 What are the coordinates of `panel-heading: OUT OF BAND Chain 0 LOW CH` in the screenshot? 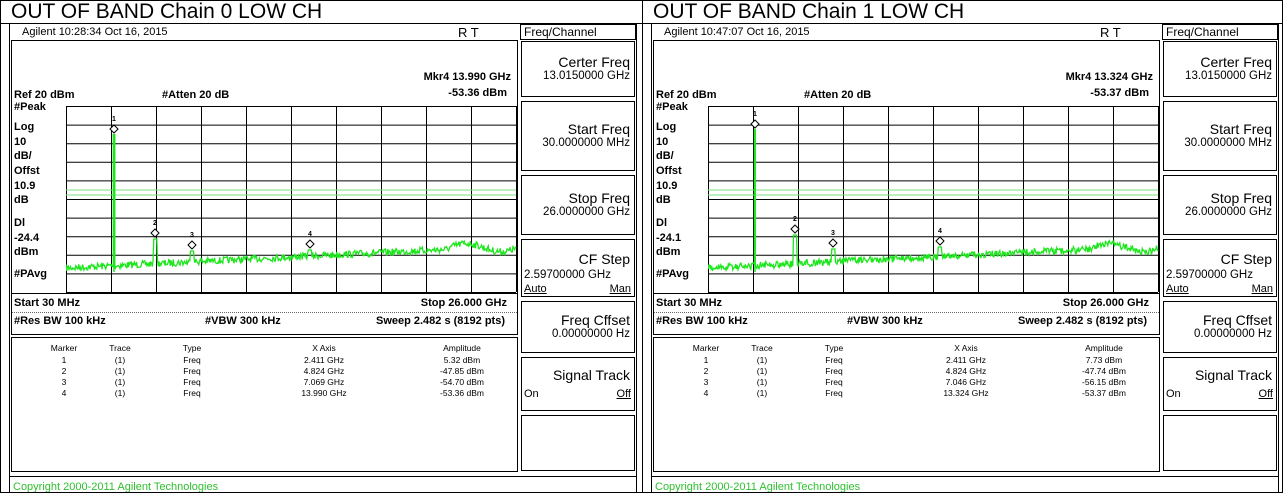 It's located at (167, 11).